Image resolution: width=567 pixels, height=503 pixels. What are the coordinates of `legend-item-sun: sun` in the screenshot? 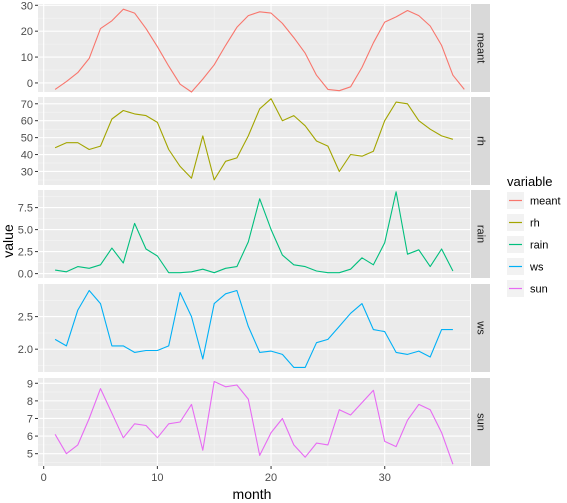 It's located at (527, 288).